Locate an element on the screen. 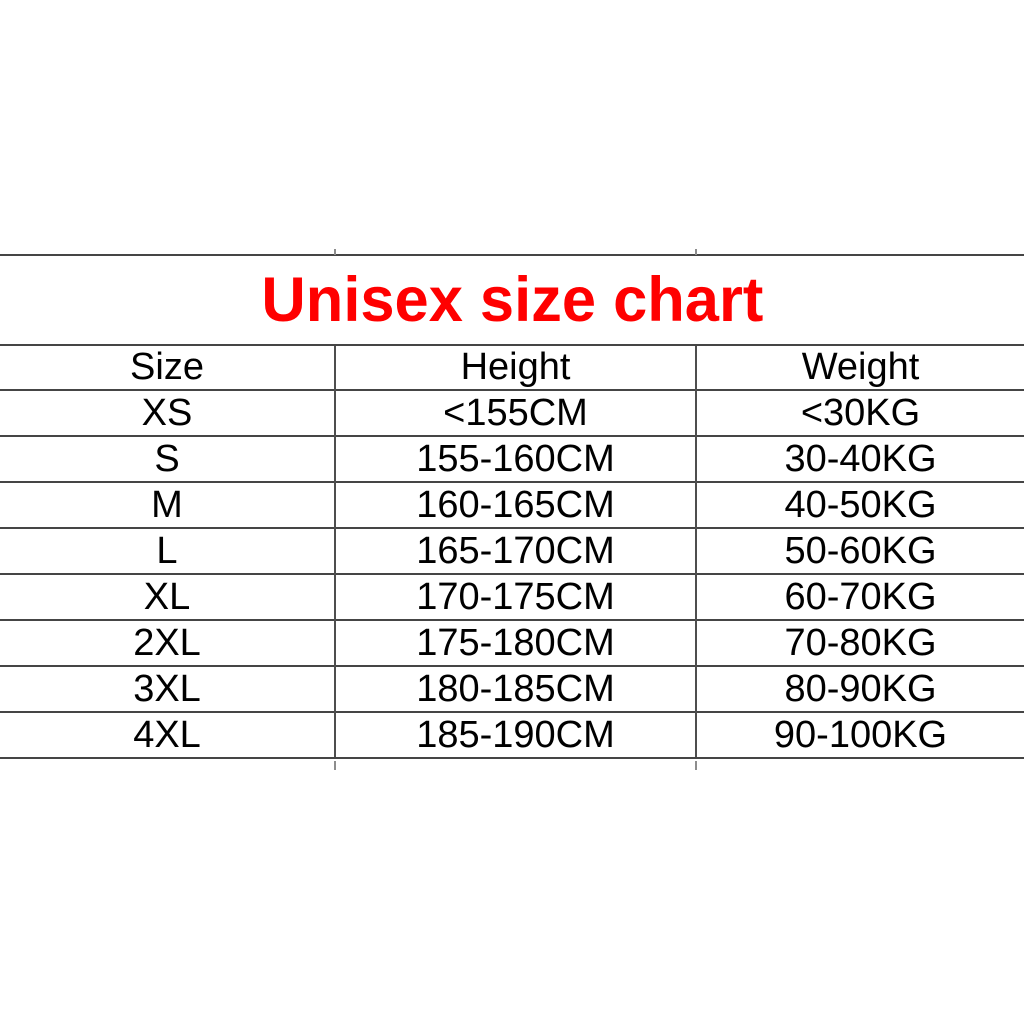 This screenshot has width=1024, height=1024. table-row: L 165-170CM 50-60KG is located at coordinates (512, 550).